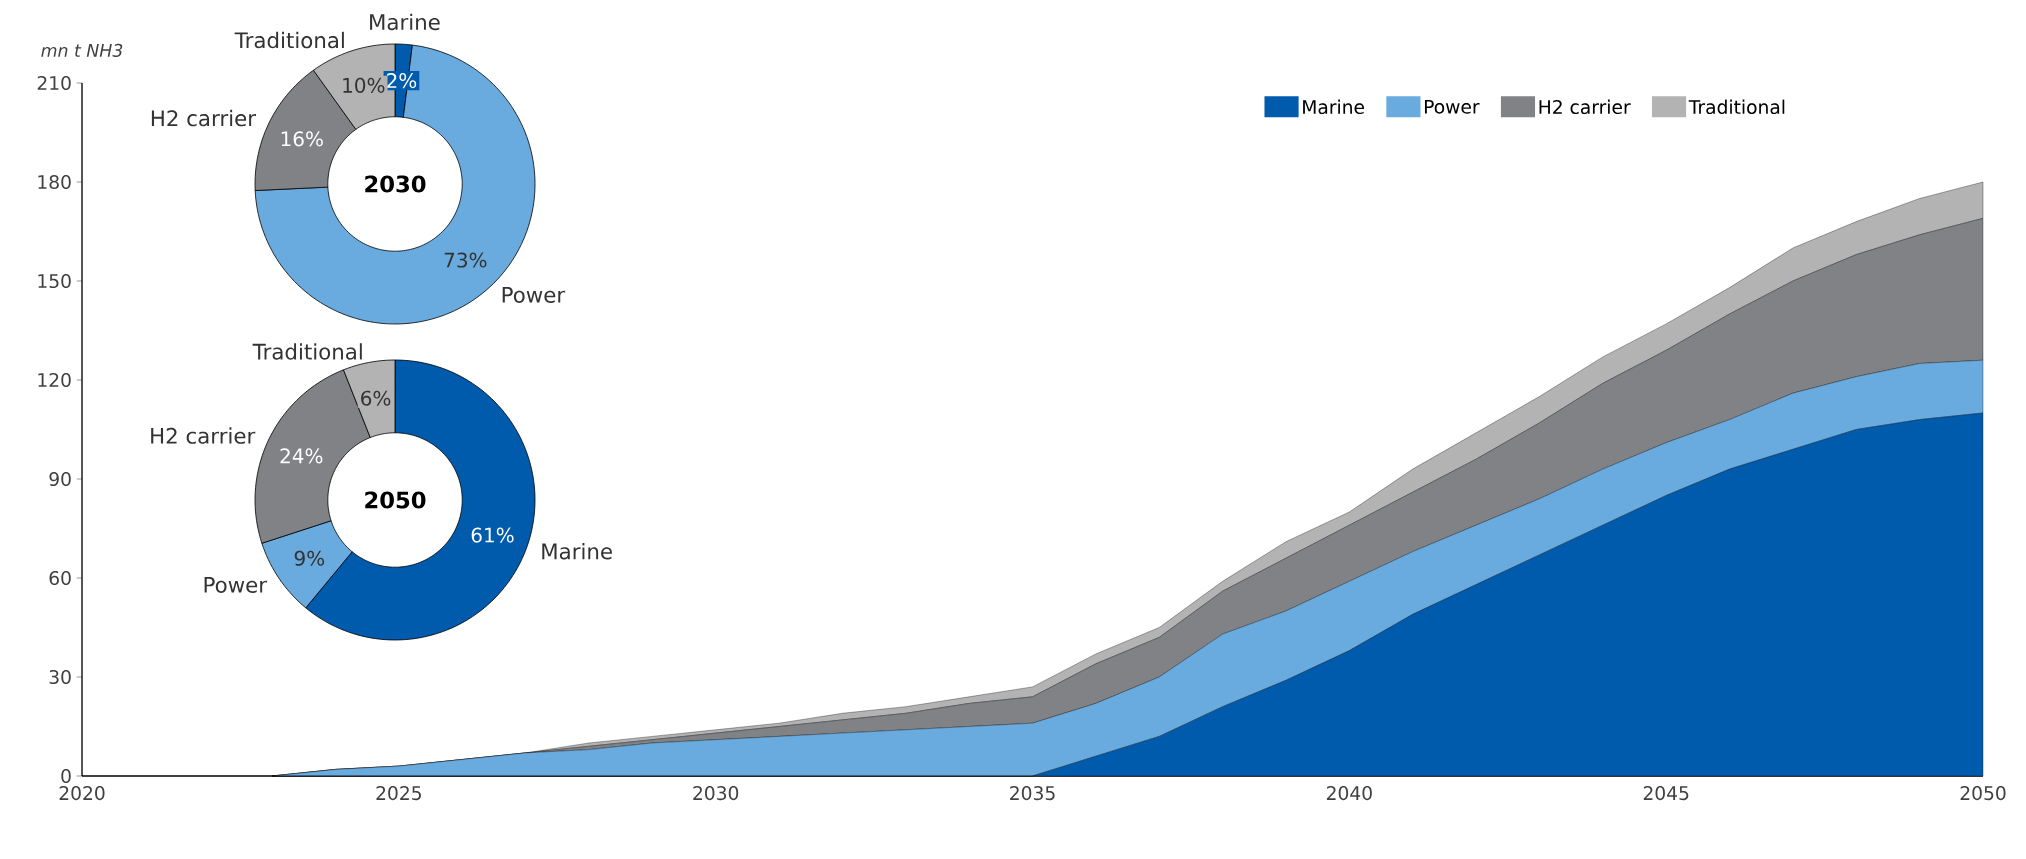 The height and width of the screenshot is (859, 2026). I want to click on y-tick-label: 0, so click(66, 776).